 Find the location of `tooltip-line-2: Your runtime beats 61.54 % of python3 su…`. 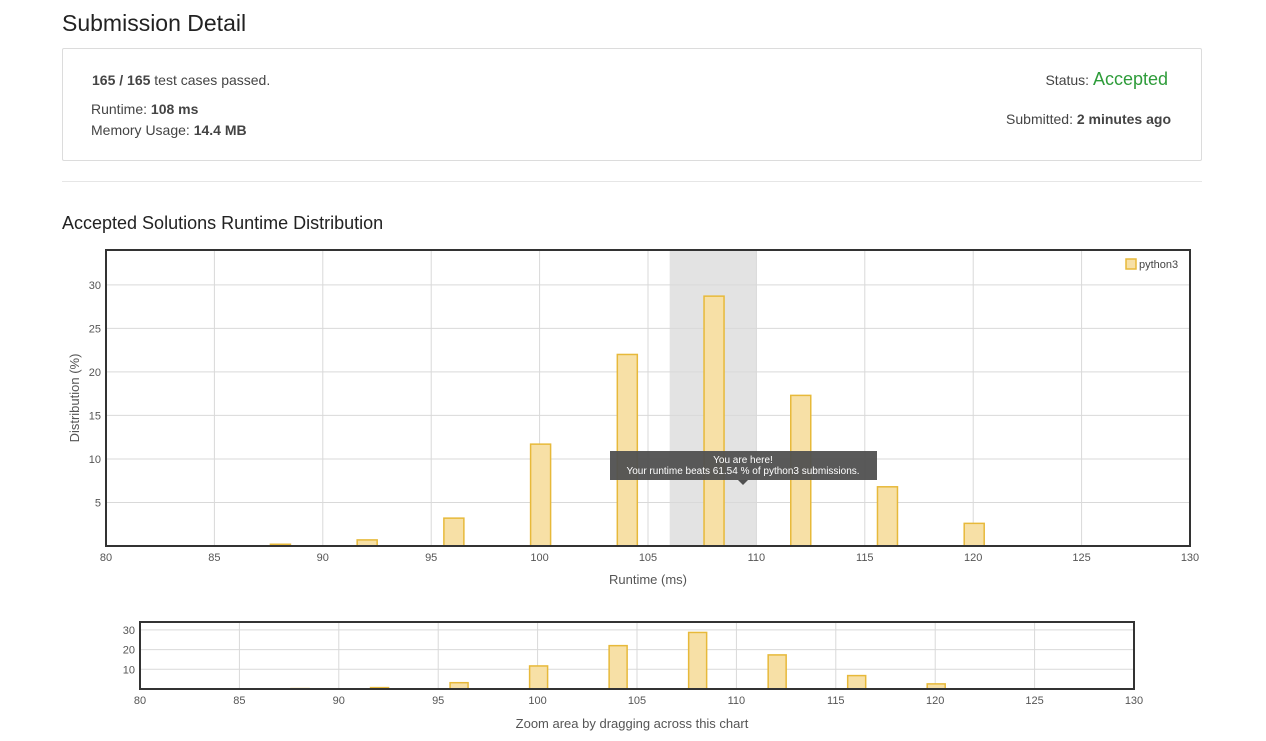

tooltip-line-2: Your runtime beats 61.54 % of python3 su… is located at coordinates (742, 471).